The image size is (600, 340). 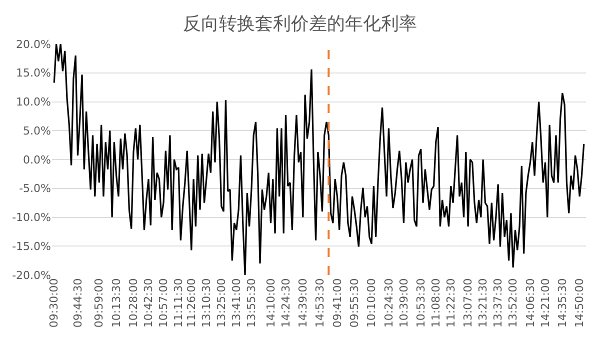 What do you see at coordinates (31, 217) in the screenshot?
I see `y-tick-label: -10.0%` at bounding box center [31, 217].